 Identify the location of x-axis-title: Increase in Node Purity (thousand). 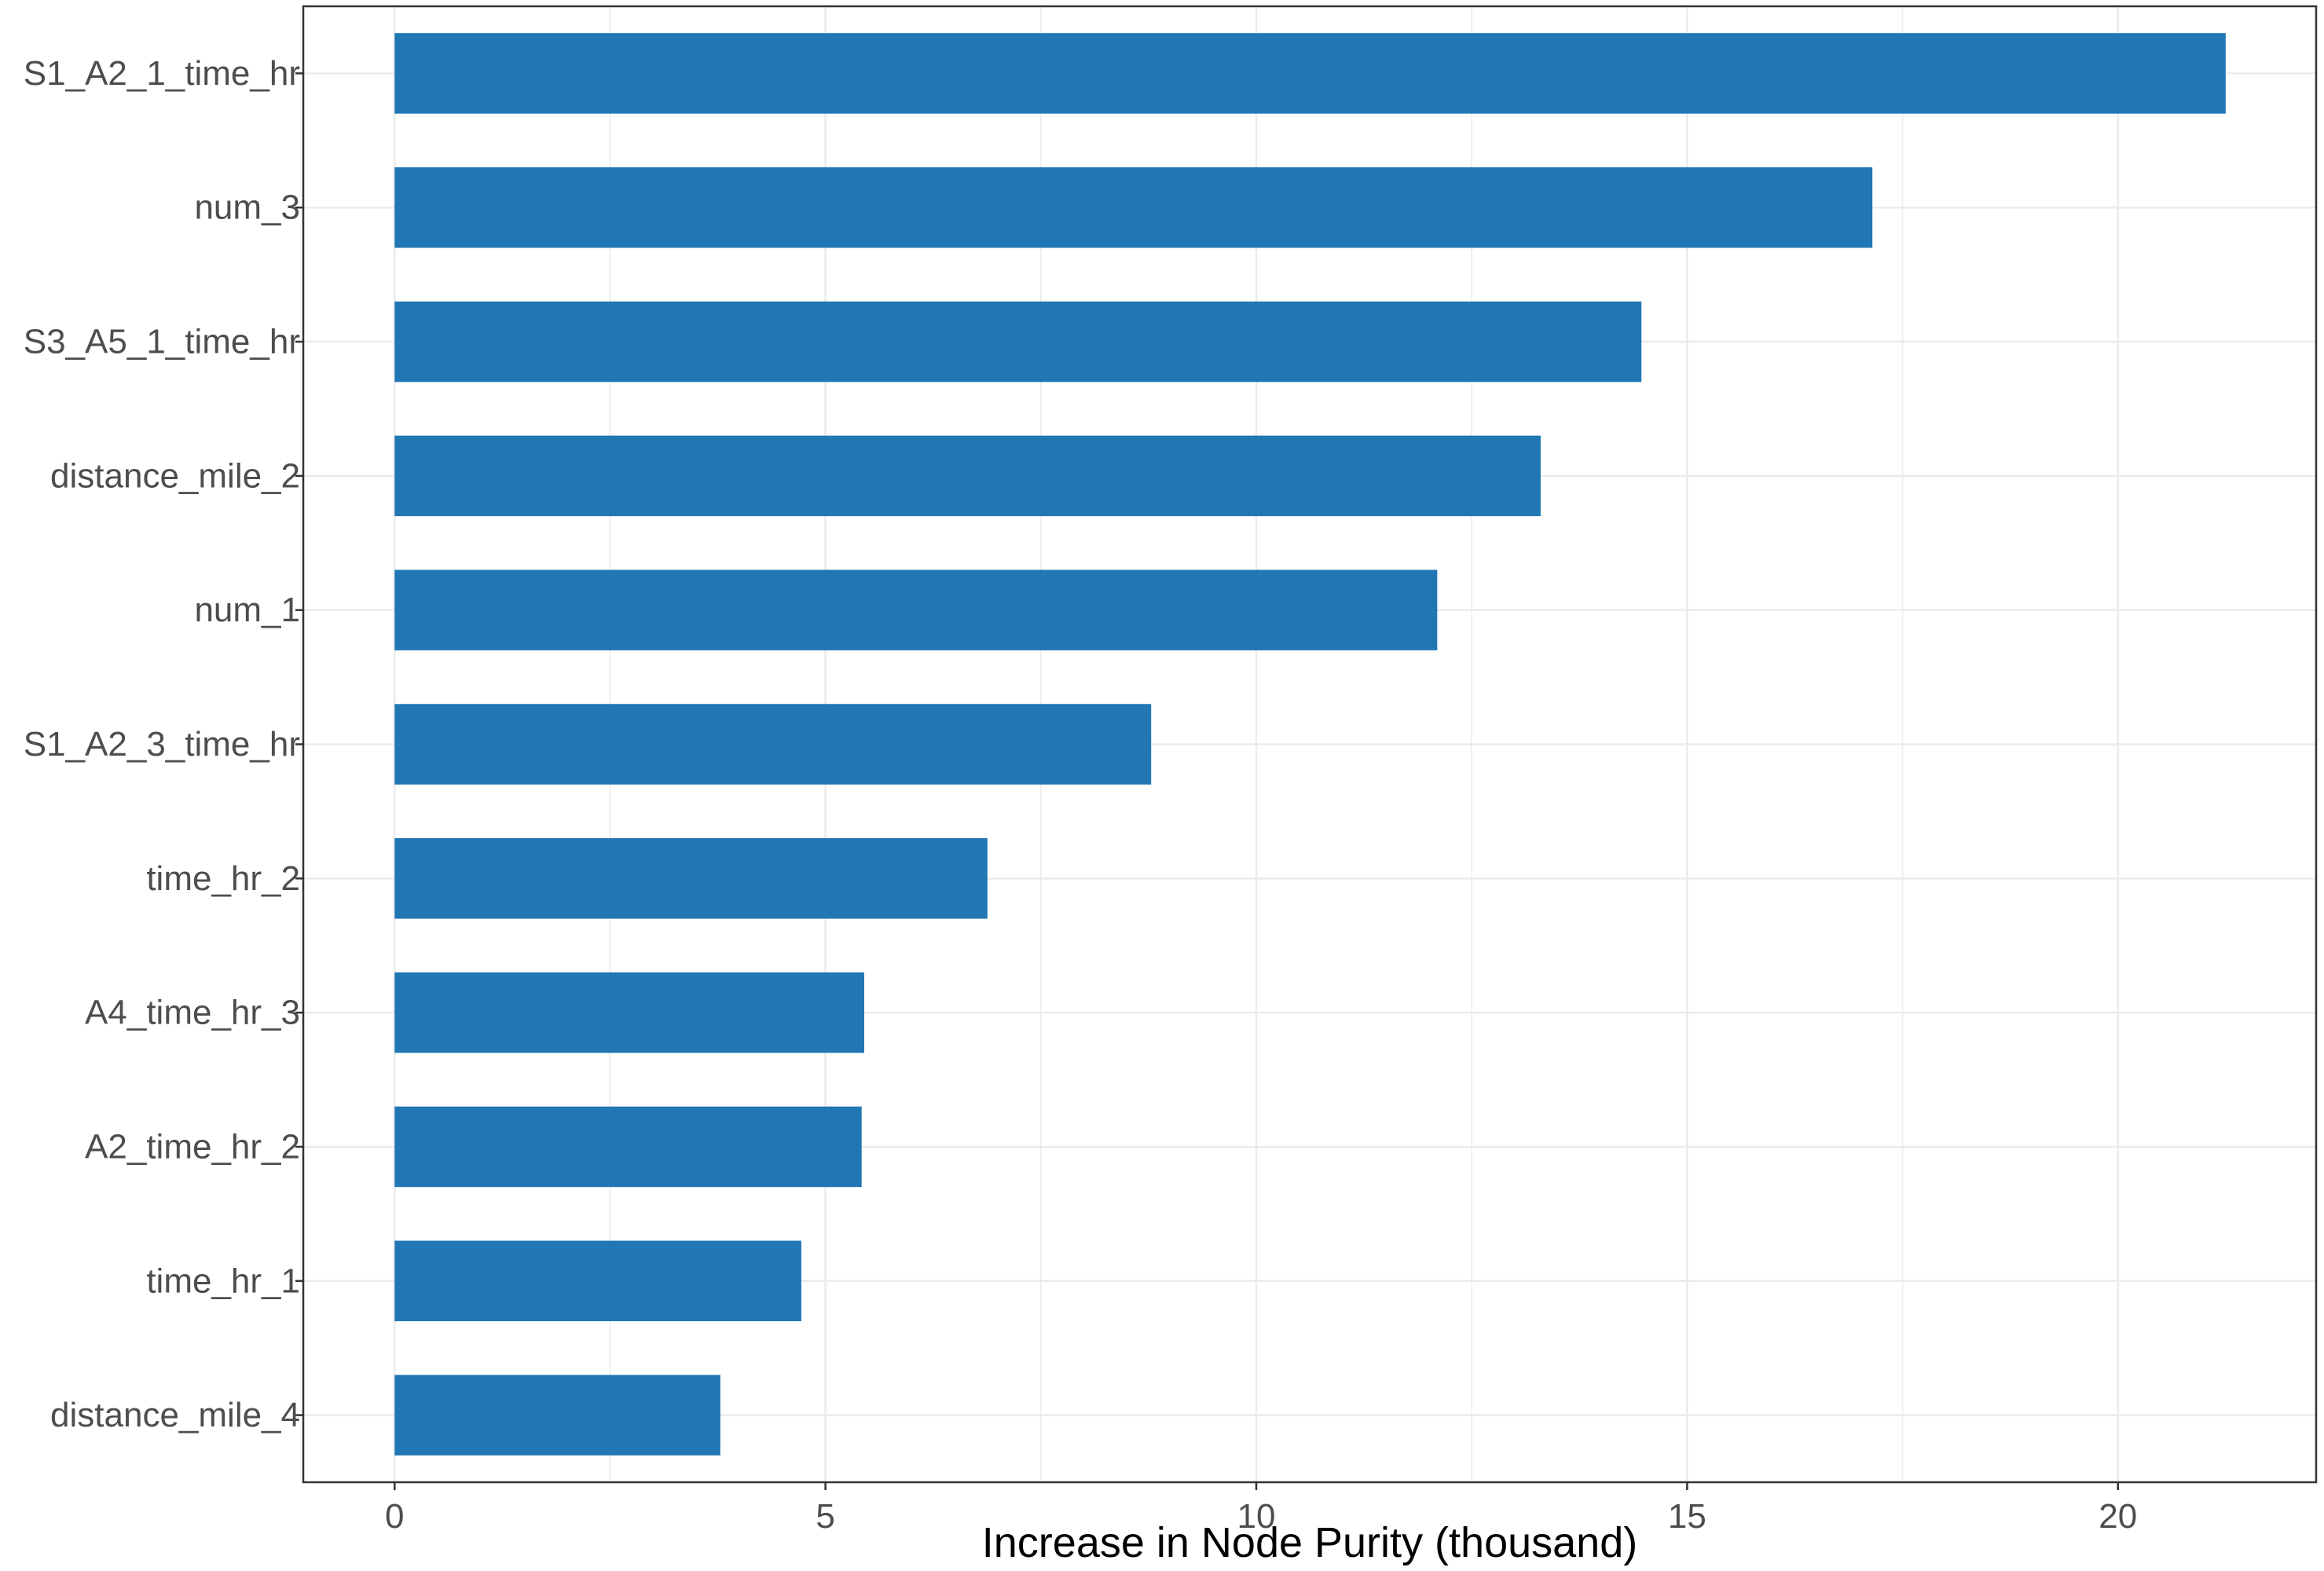
(1309, 1542).